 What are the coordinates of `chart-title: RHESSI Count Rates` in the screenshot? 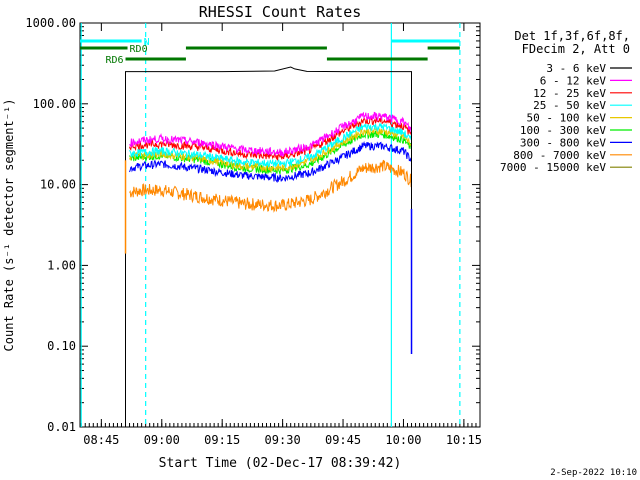 It's located at (280, 12).